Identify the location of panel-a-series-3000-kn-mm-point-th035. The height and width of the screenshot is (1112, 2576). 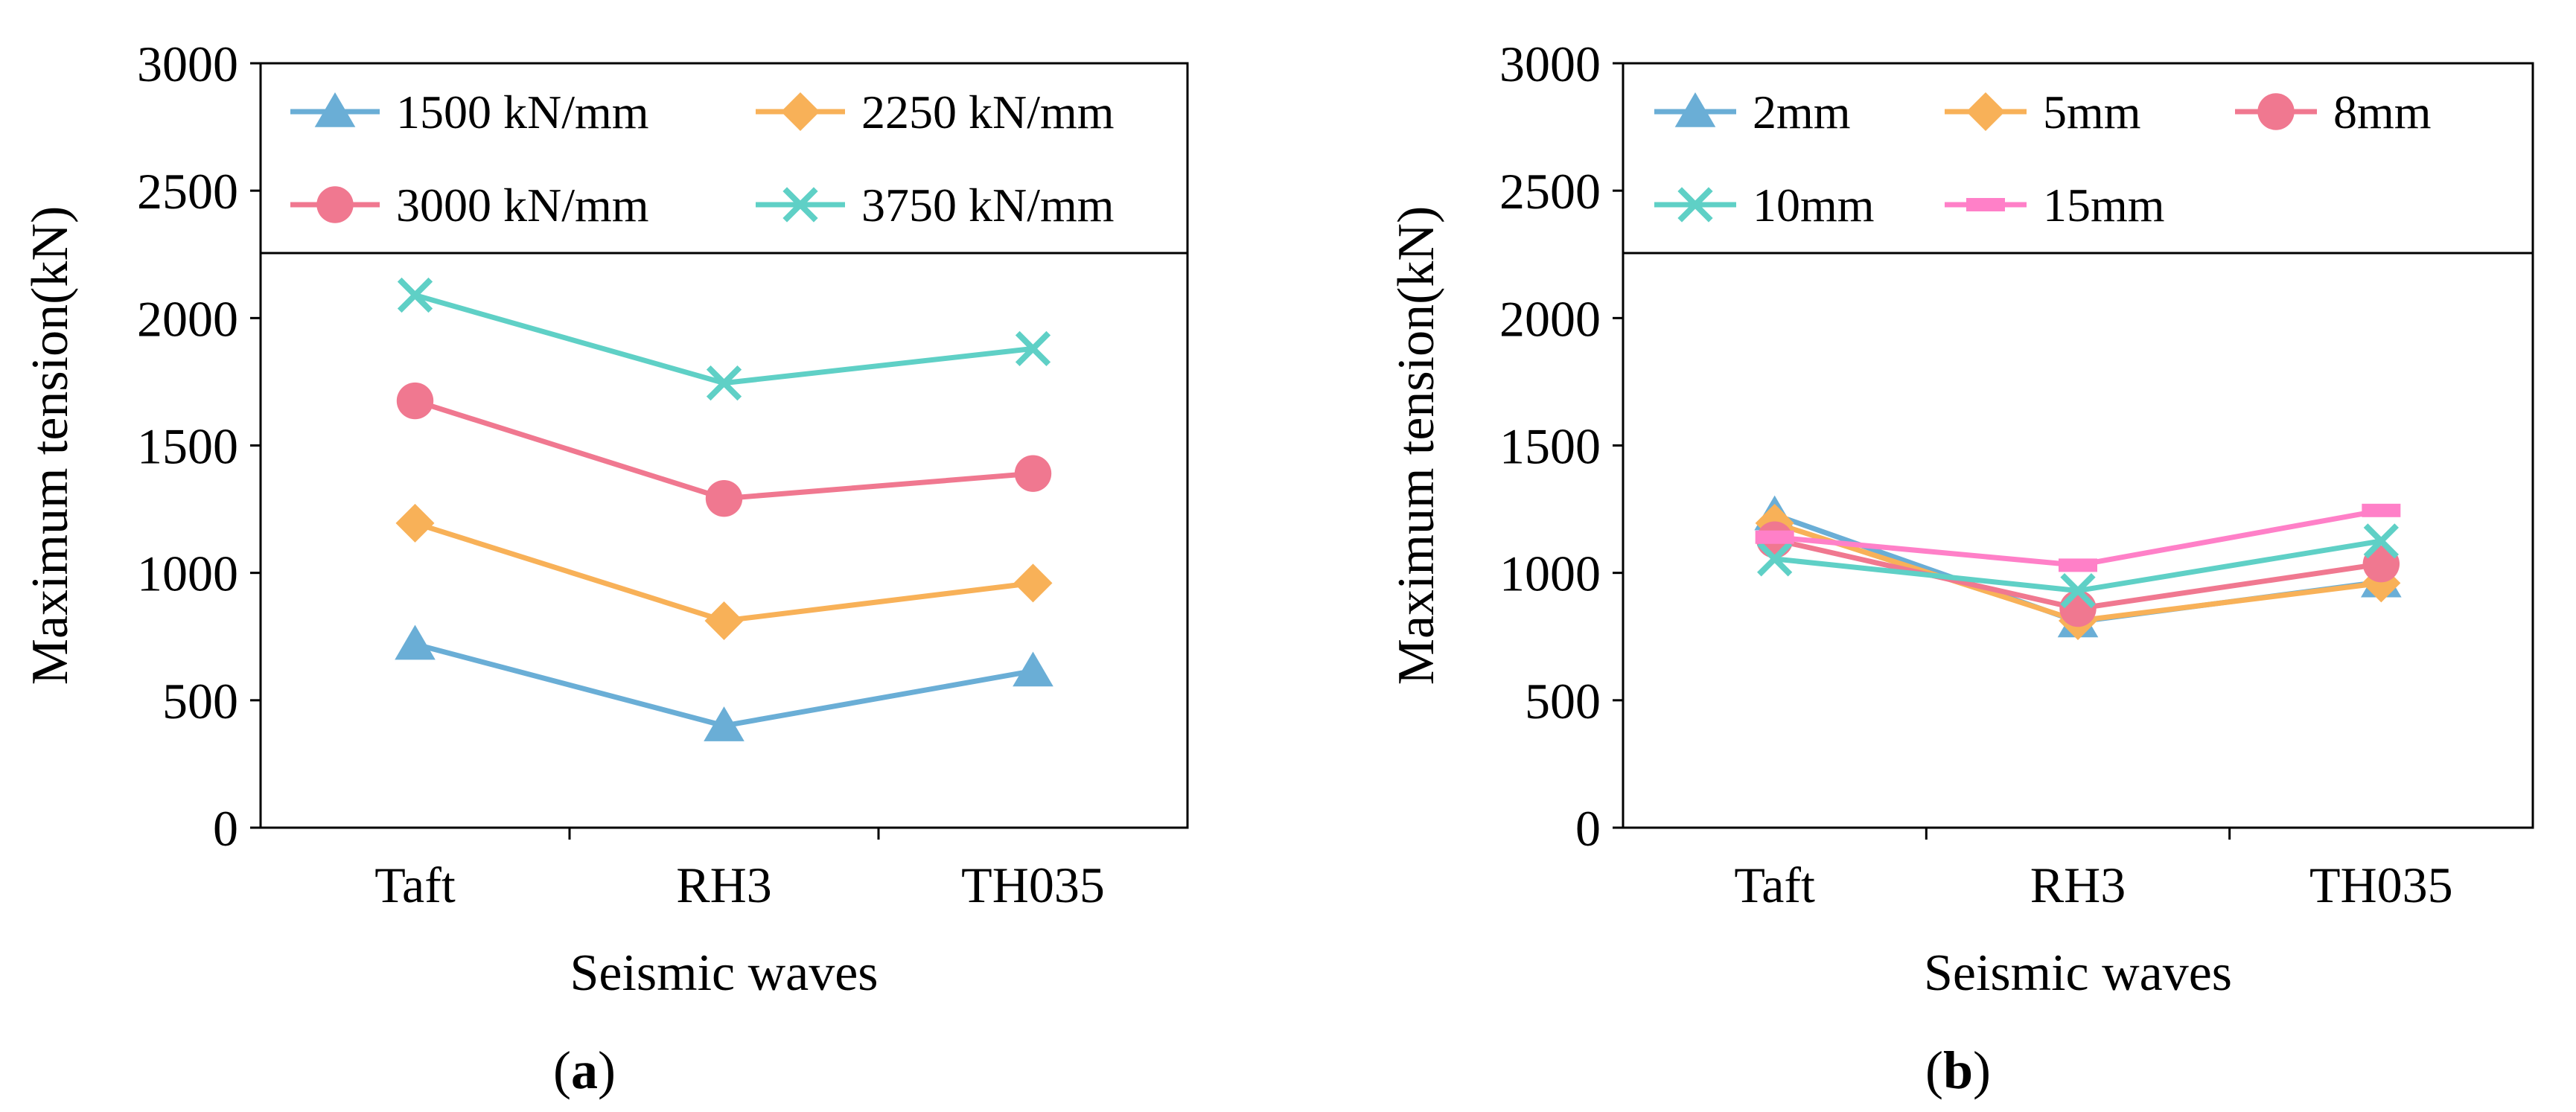
(1033, 474).